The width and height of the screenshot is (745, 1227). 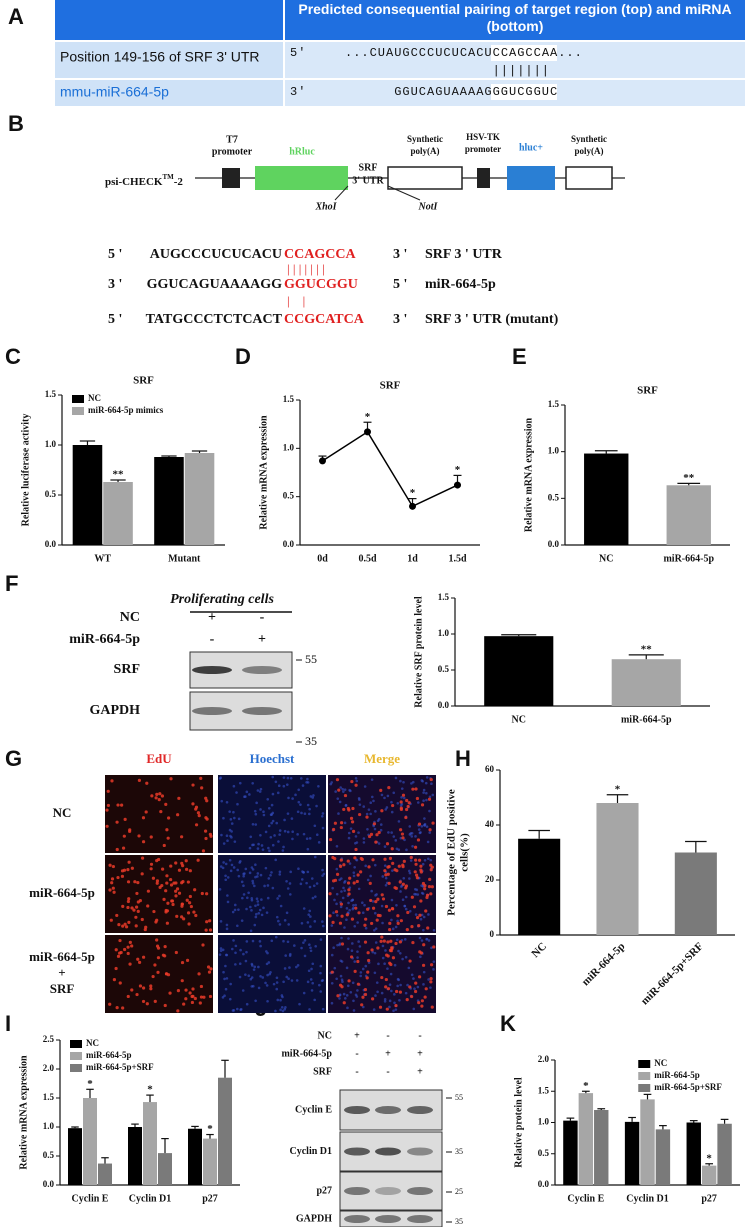 What do you see at coordinates (412, 558) in the screenshot?
I see `x-tick-label: 1d` at bounding box center [412, 558].